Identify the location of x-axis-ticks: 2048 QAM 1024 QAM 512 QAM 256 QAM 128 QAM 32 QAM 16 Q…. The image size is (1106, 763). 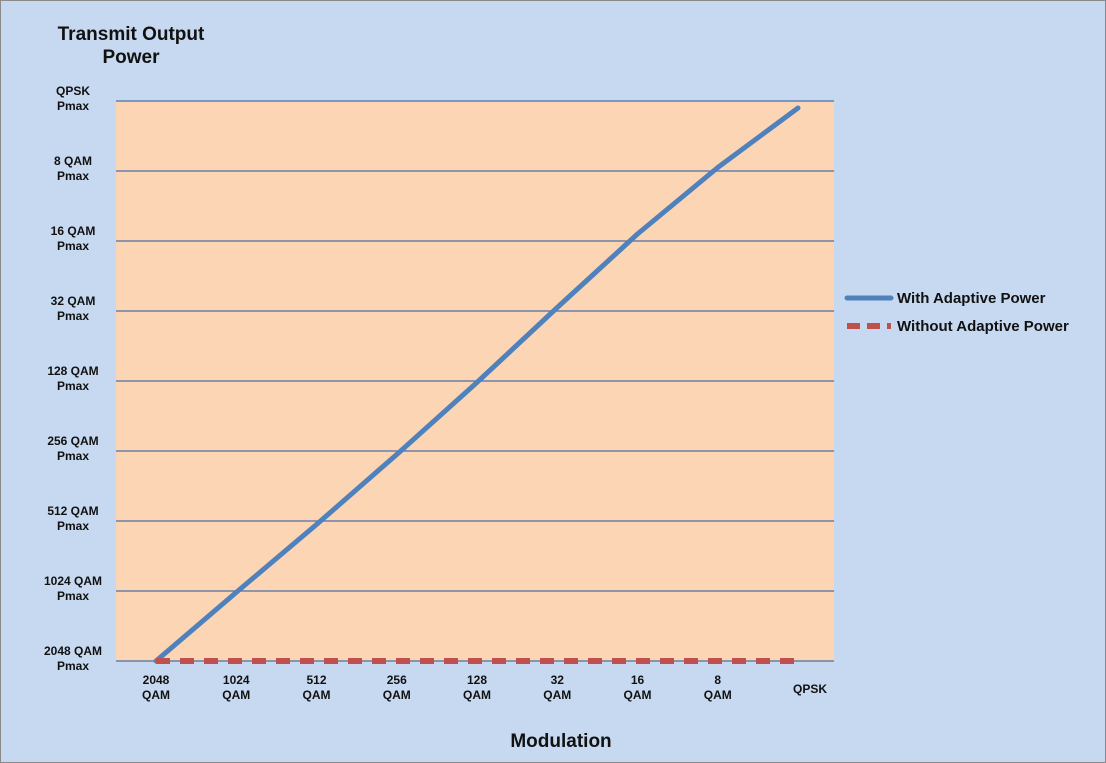
(484, 687).